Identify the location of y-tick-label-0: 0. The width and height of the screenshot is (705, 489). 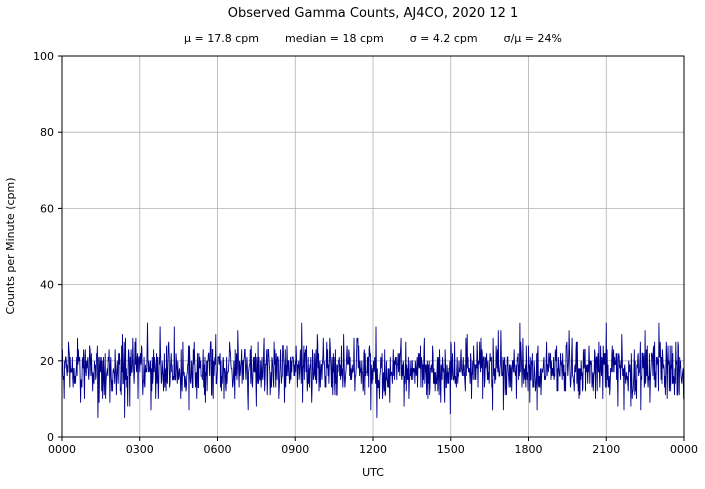
(50, 437).